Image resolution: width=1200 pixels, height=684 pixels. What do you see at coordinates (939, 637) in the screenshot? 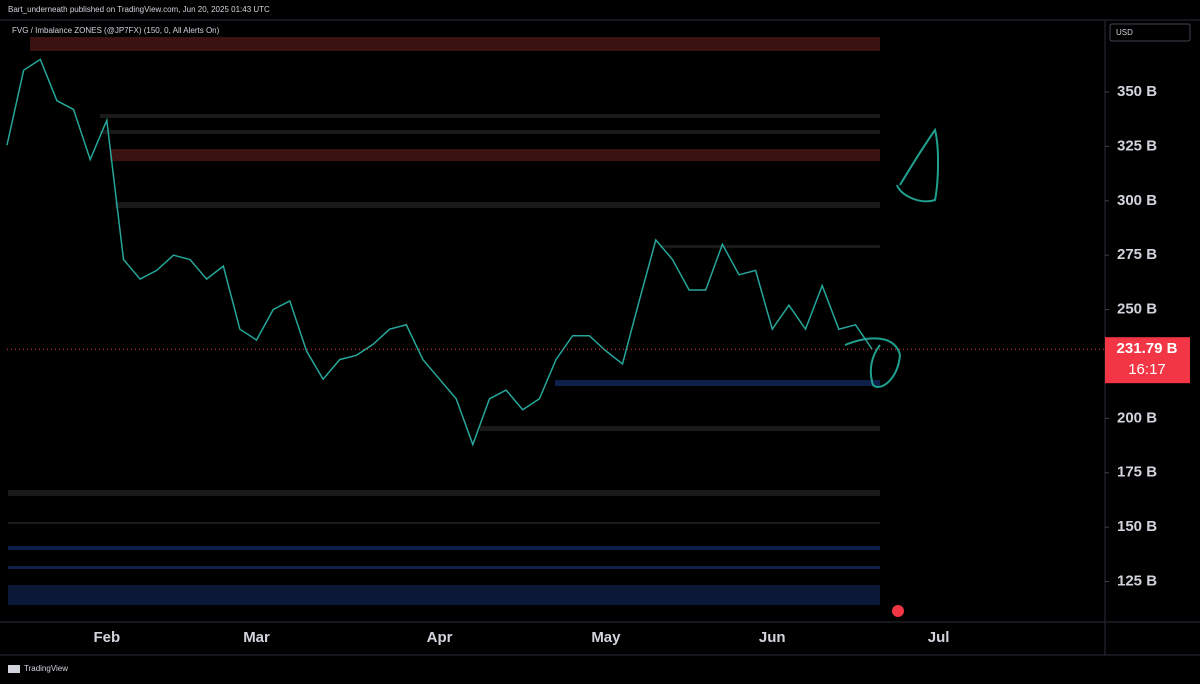
I see `x-tick-label: Jul` at bounding box center [939, 637].